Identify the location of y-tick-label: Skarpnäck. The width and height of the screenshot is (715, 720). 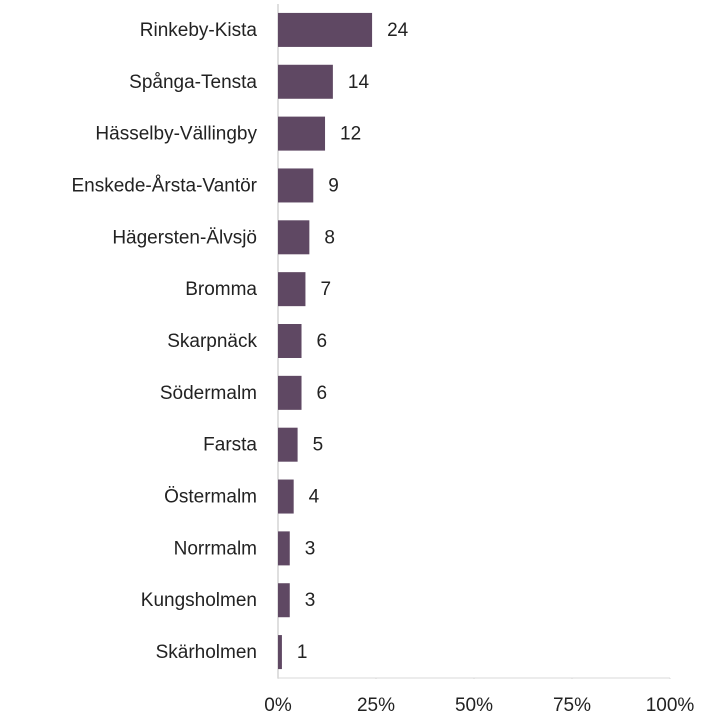
(212, 341).